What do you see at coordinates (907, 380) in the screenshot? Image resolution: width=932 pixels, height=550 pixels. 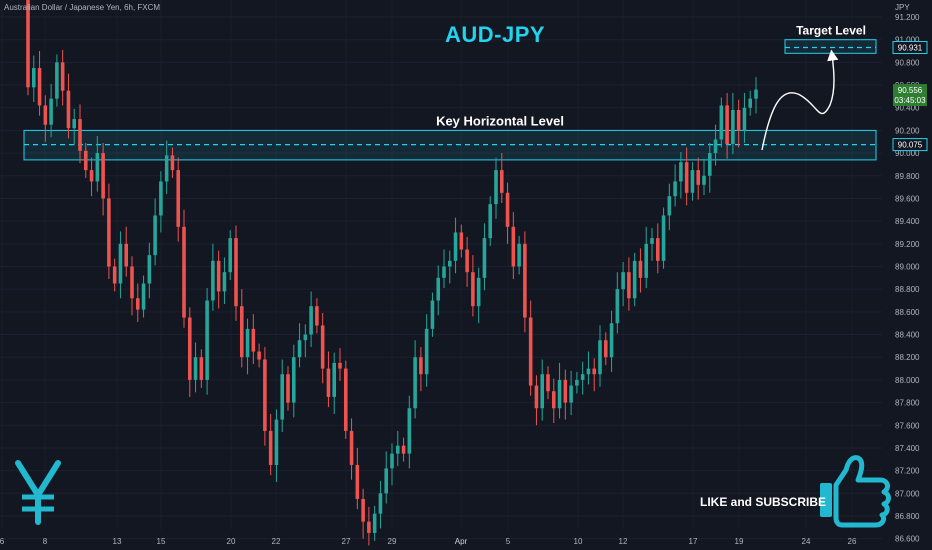 I see `y-tick-label: 88.000` at bounding box center [907, 380].